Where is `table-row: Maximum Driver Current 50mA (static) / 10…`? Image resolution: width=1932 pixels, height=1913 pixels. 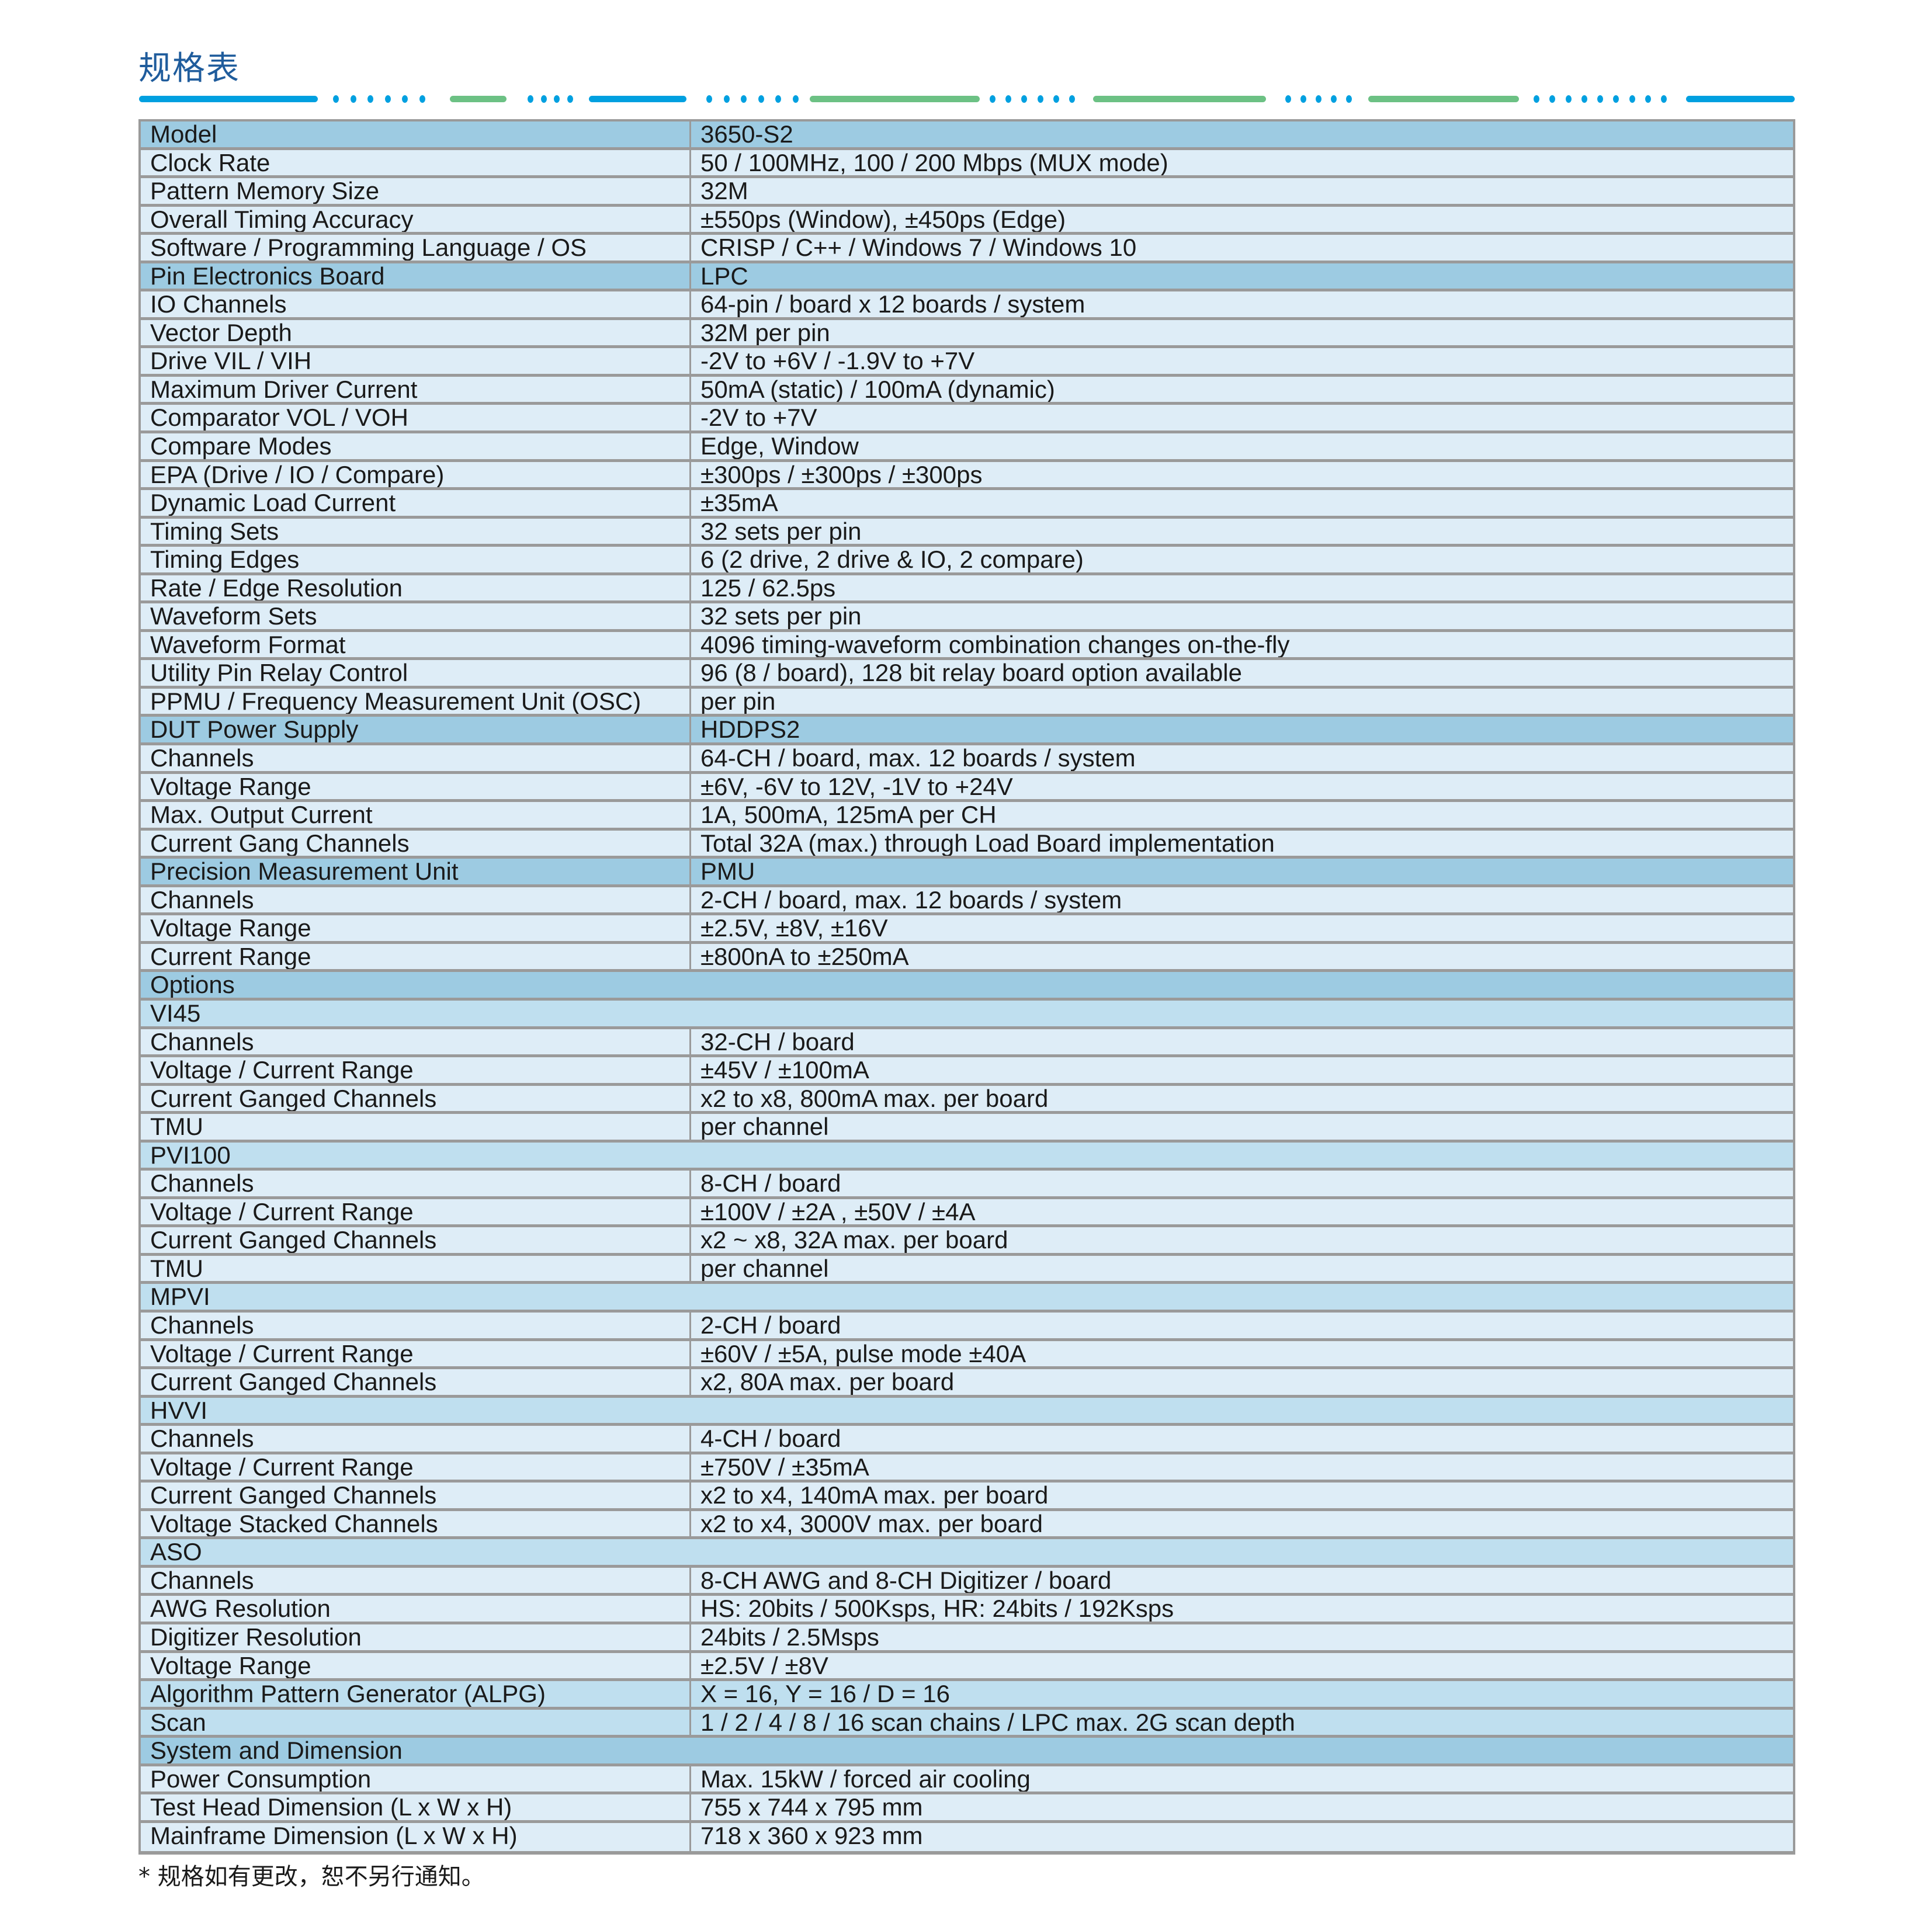 table-row: Maximum Driver Current 50mA (static) / 10… is located at coordinates (967, 391).